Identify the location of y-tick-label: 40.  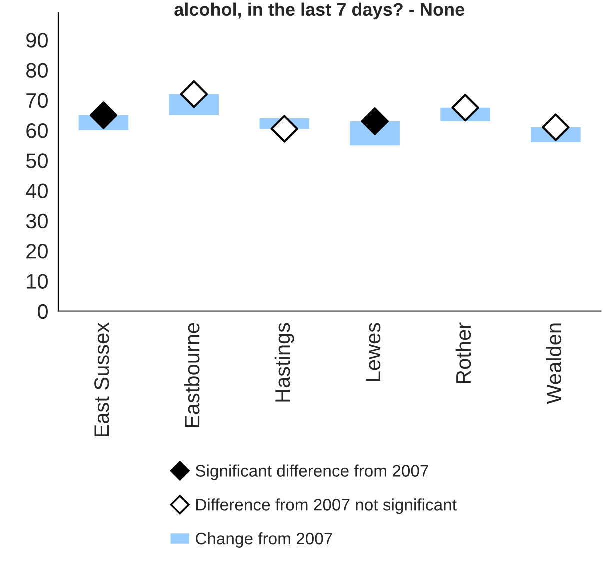
(37, 191).